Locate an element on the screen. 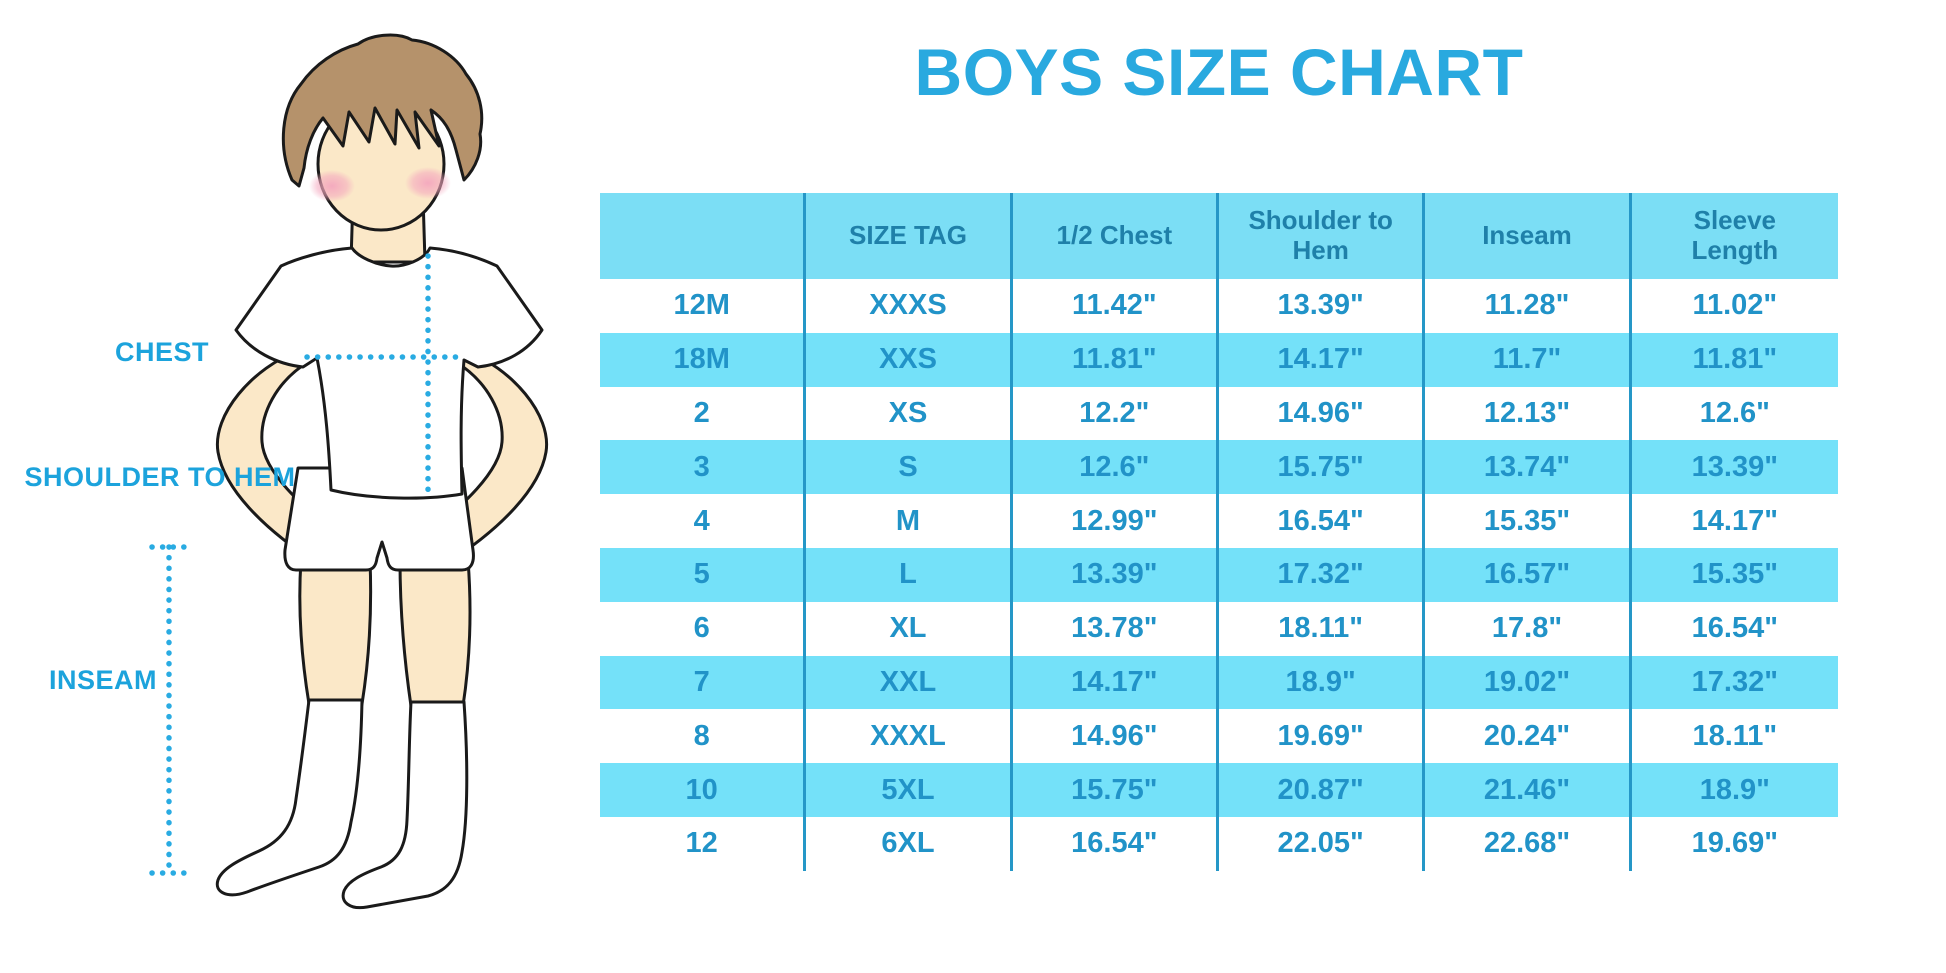 The image size is (1946, 973). table-cell: 4 is located at coordinates (703, 521).